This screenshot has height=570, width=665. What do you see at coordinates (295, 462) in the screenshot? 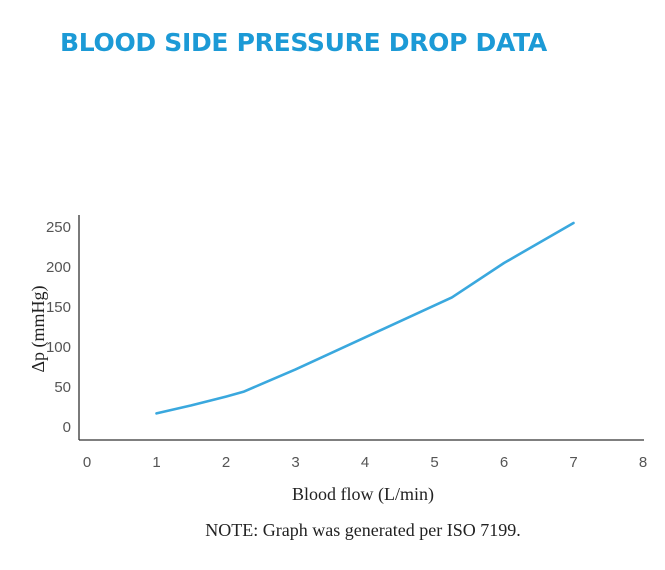
I see `x-tick-label: 3` at bounding box center [295, 462].